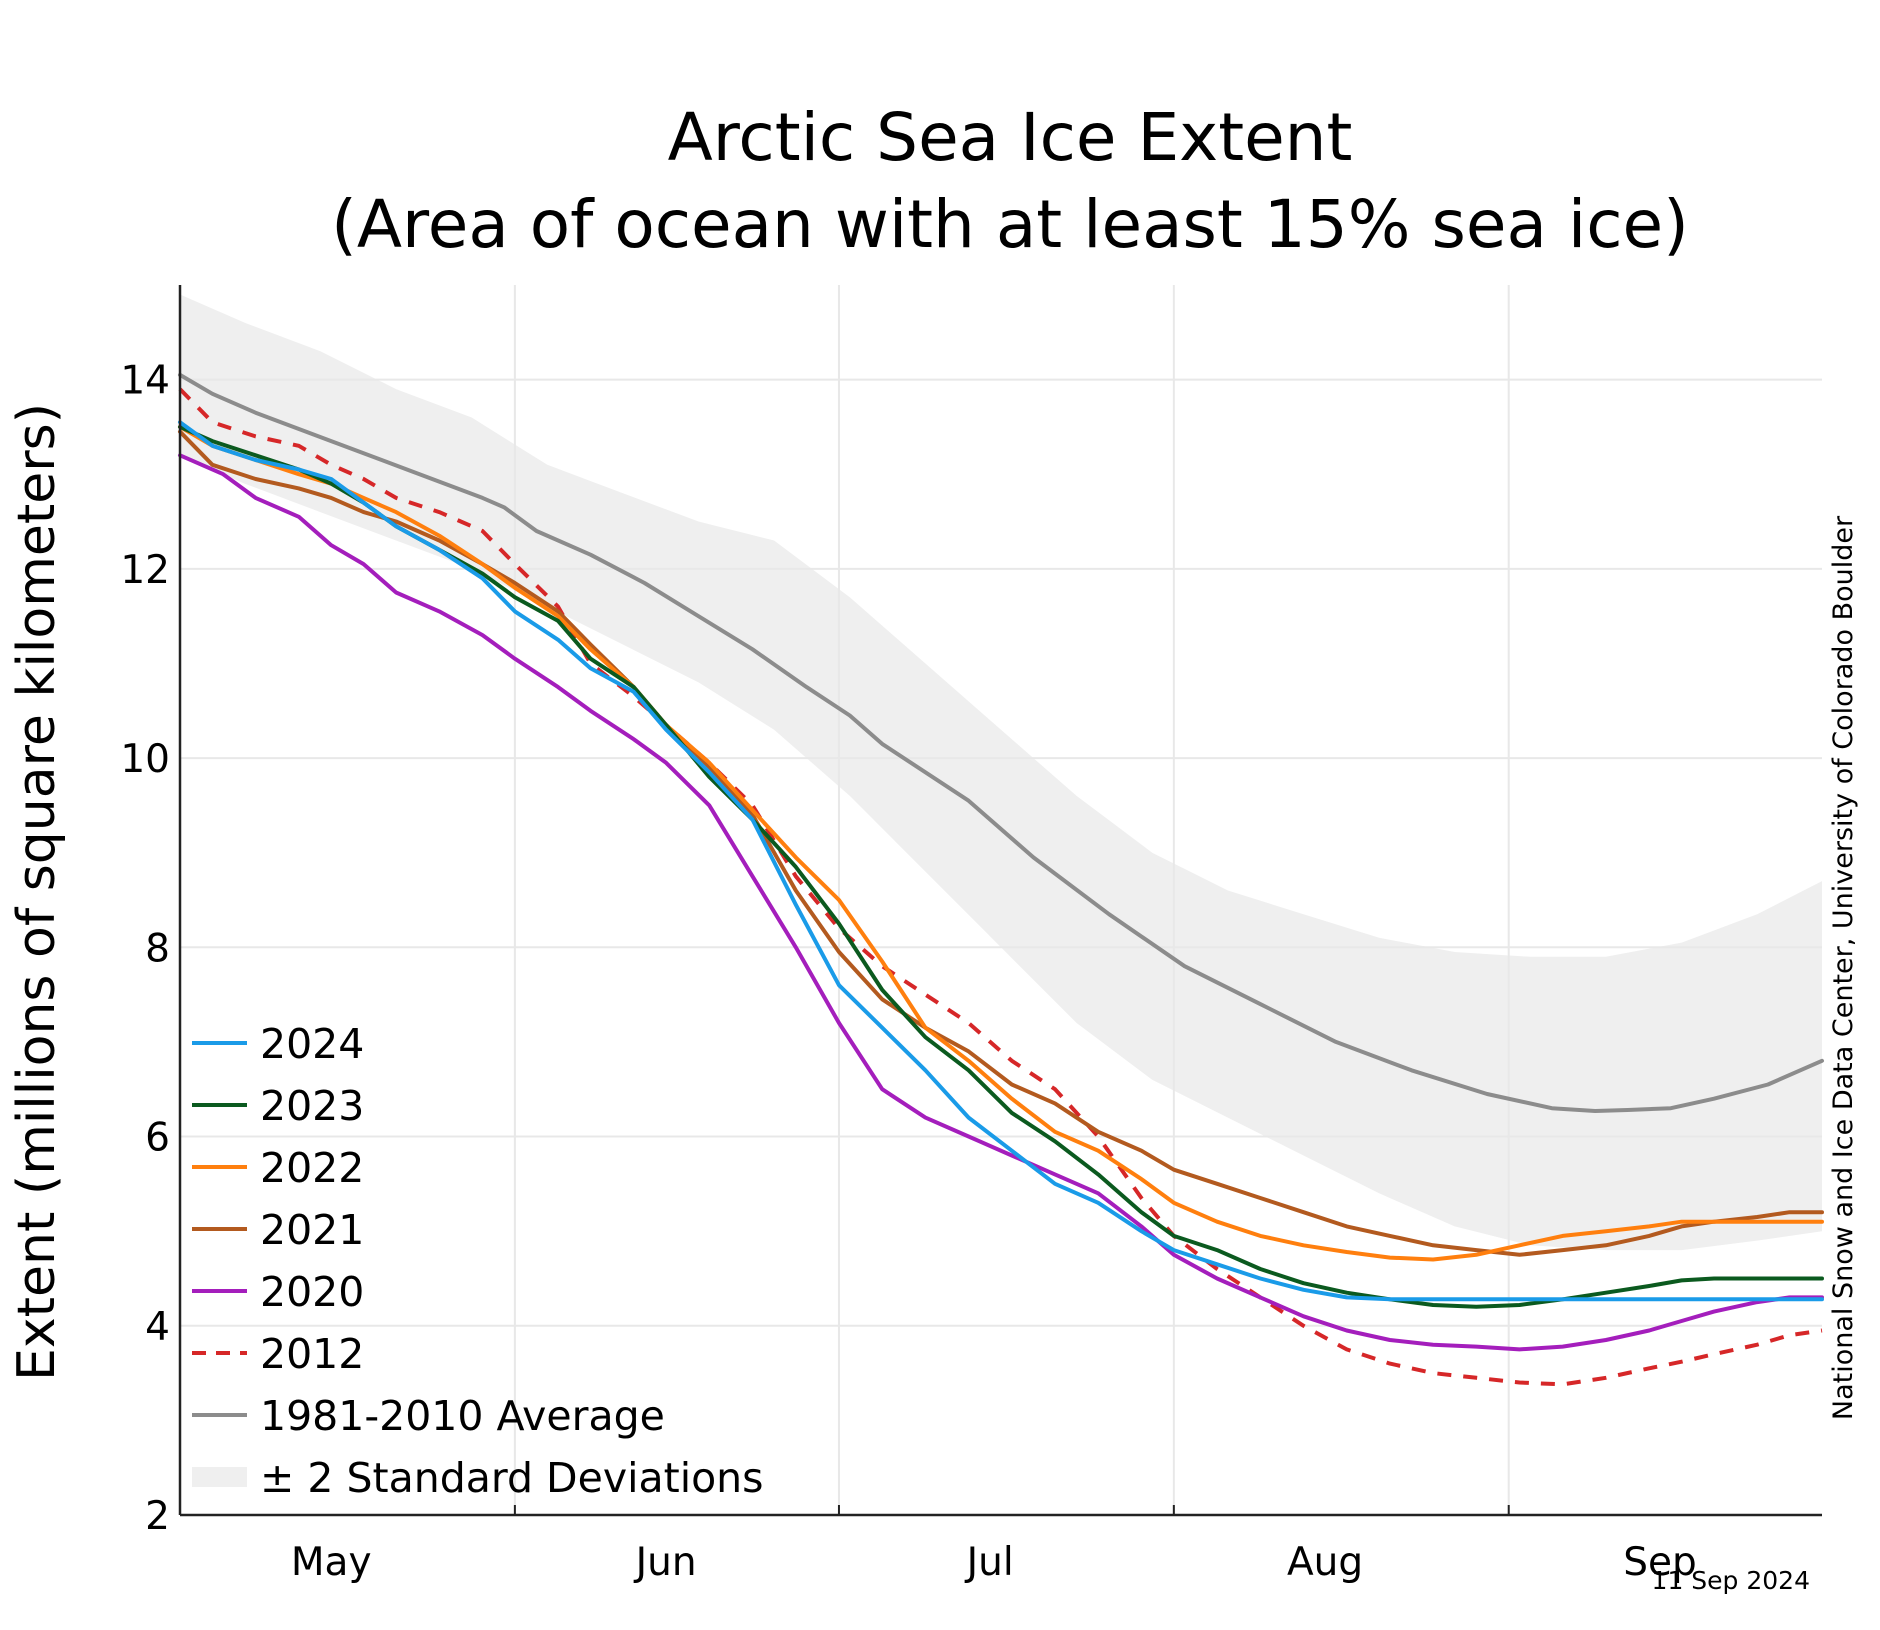  I want to click on x-tick-label-jun: Jun, so click(665, 1562).